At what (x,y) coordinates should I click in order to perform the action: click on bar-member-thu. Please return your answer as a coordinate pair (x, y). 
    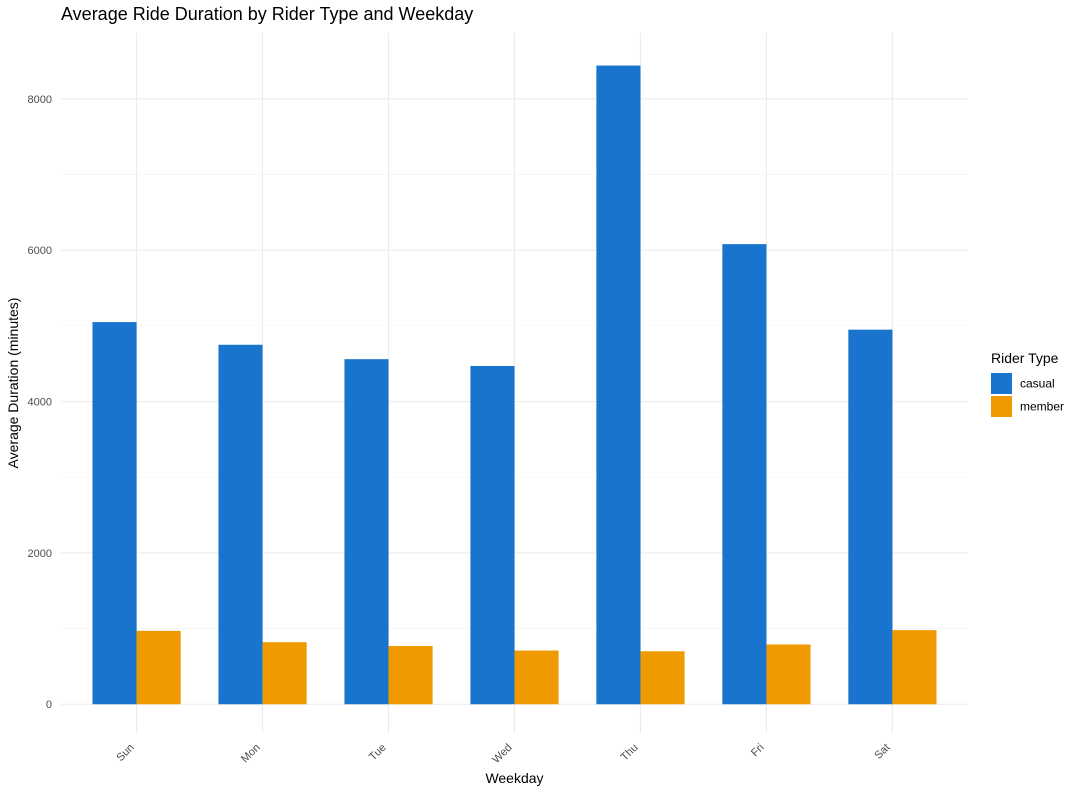
    Looking at the image, I should click on (662, 678).